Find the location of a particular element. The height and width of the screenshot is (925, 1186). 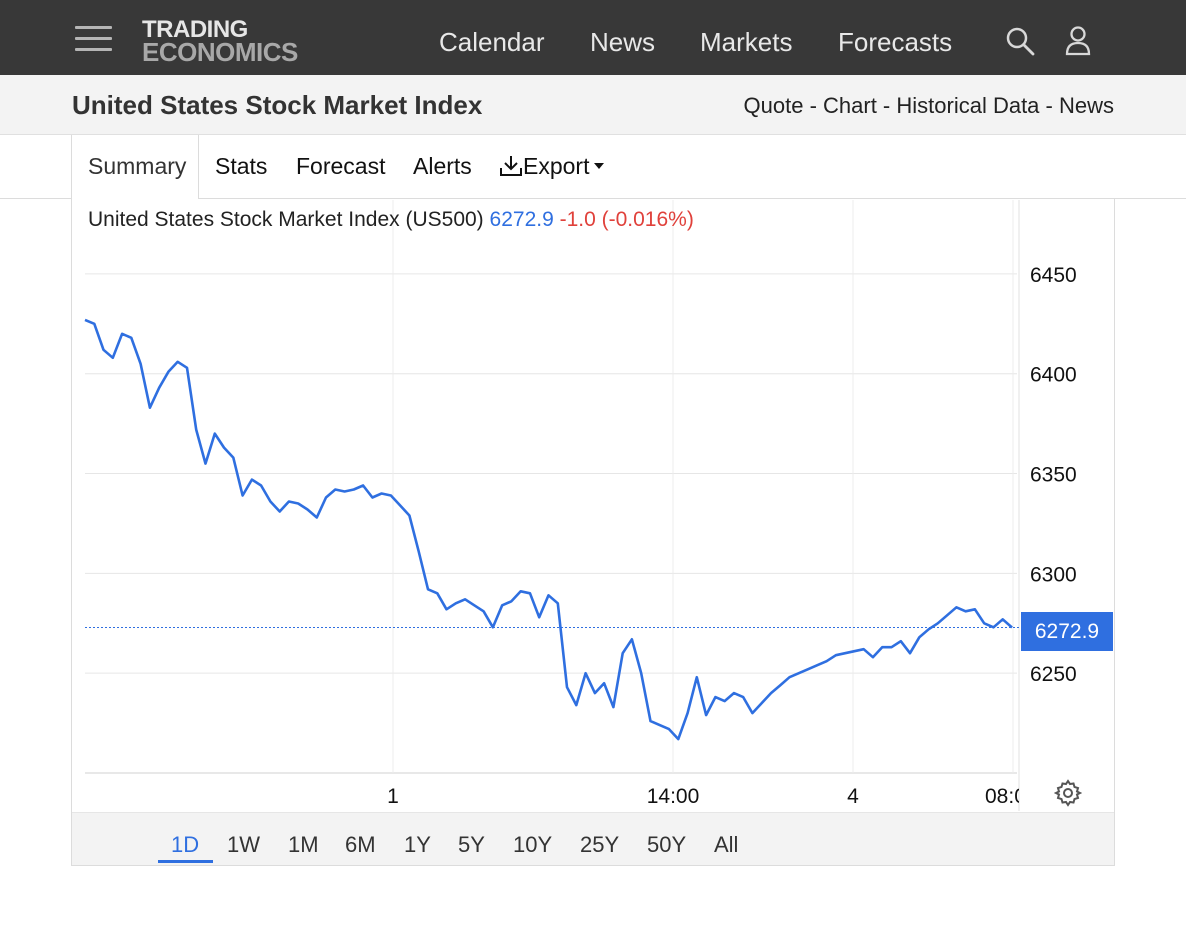

tab-summary: Summary is located at coordinates (135, 167).